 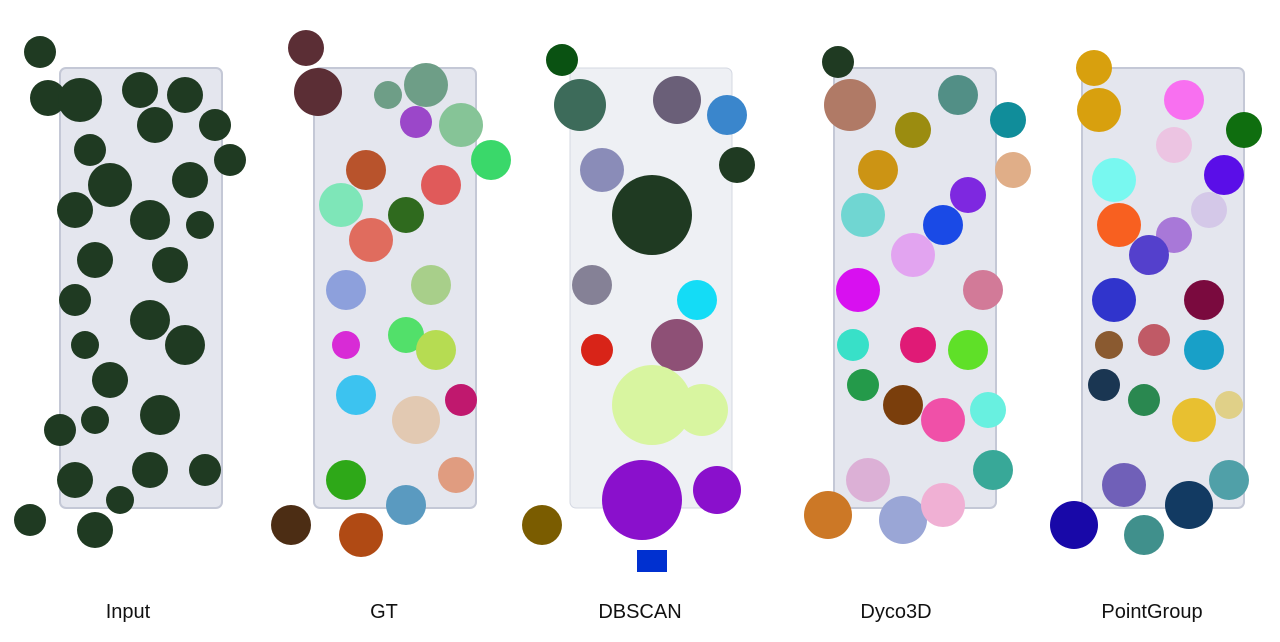 I want to click on caption-input: Input, so click(x=128, y=612).